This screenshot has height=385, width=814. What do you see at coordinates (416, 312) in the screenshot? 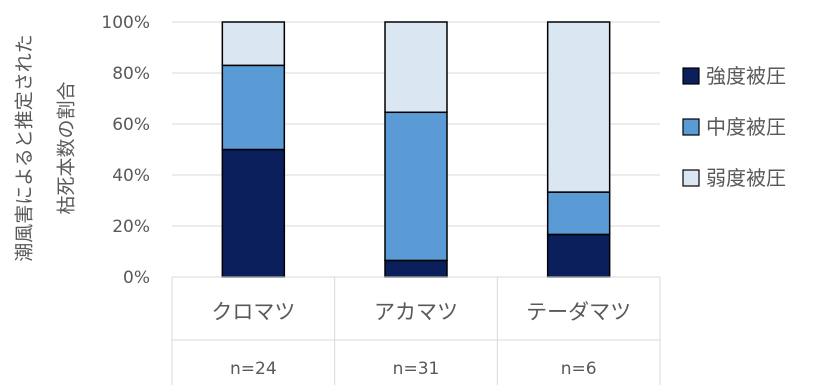
I see `category-label: アカマツ` at bounding box center [416, 312].